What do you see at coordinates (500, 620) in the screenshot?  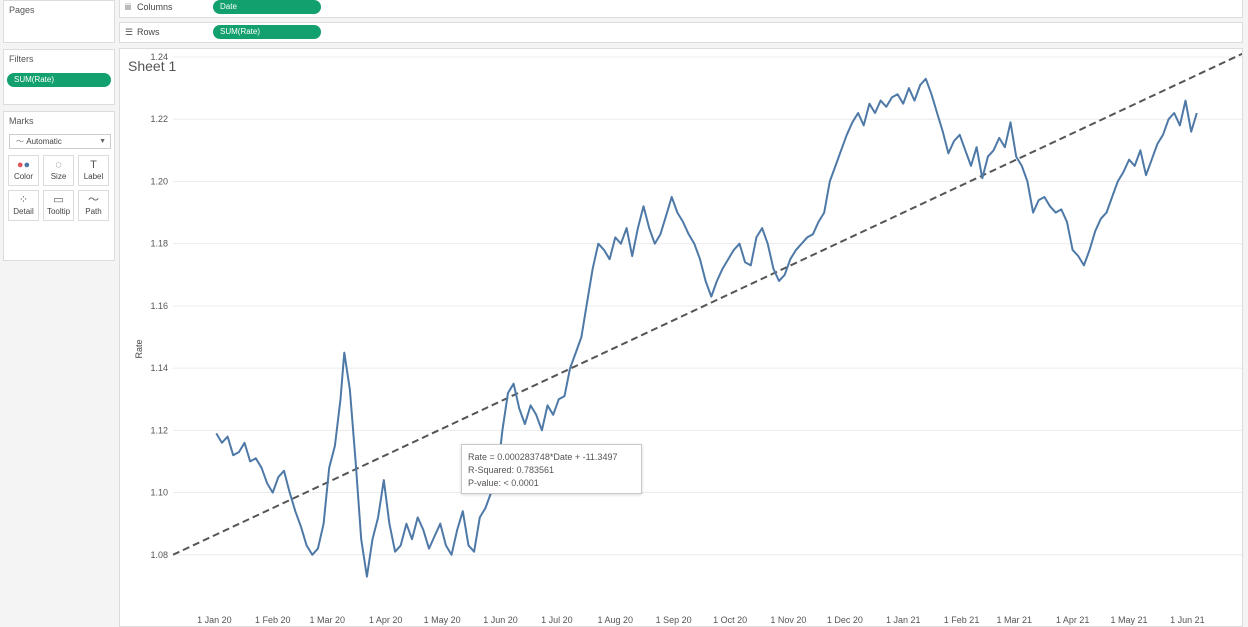 I see `x-tick-label: 1 Jun 20` at bounding box center [500, 620].